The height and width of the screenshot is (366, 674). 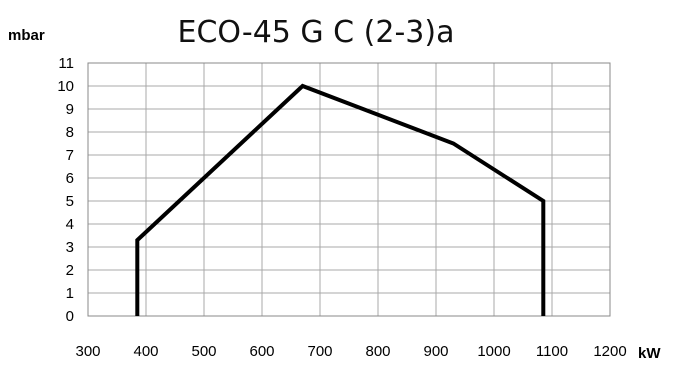 What do you see at coordinates (70, 316) in the screenshot?
I see `y-tick-label: 0` at bounding box center [70, 316].